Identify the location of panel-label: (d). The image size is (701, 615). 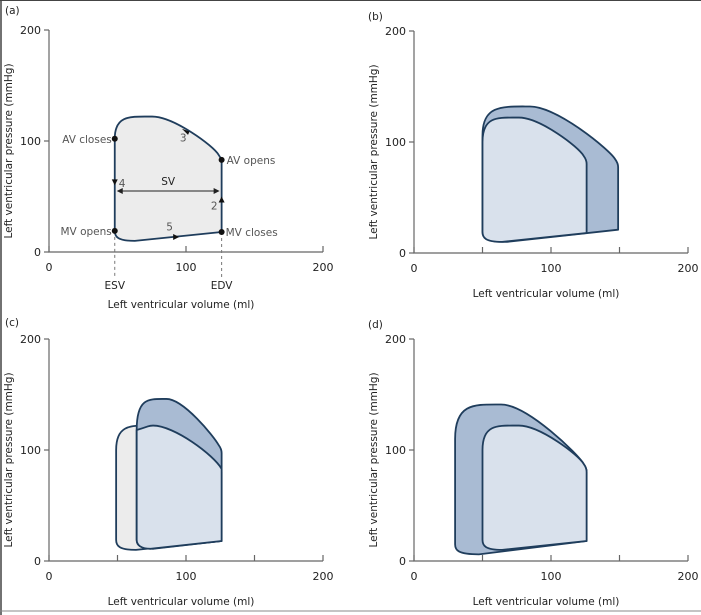
(375, 325).